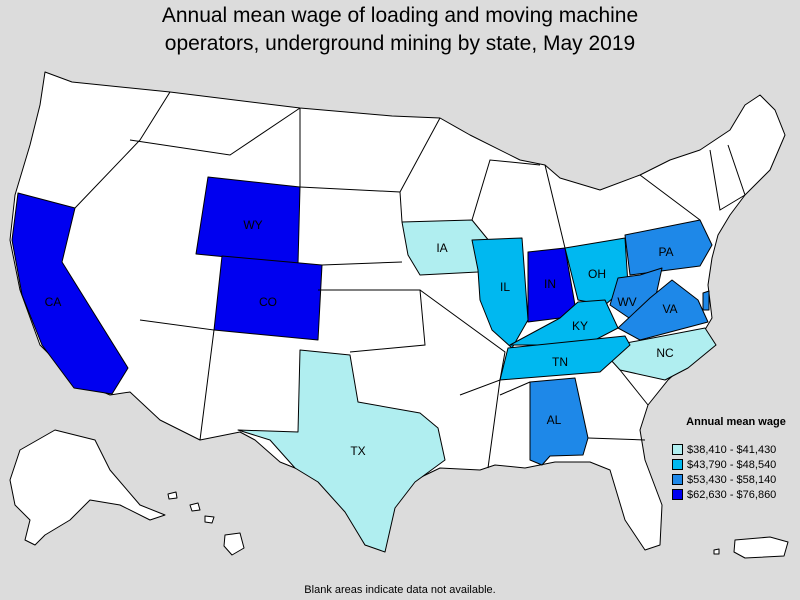 The width and height of the screenshot is (800, 600). Describe the element at coordinates (550, 284) in the screenshot. I see `label-in: IN` at that location.